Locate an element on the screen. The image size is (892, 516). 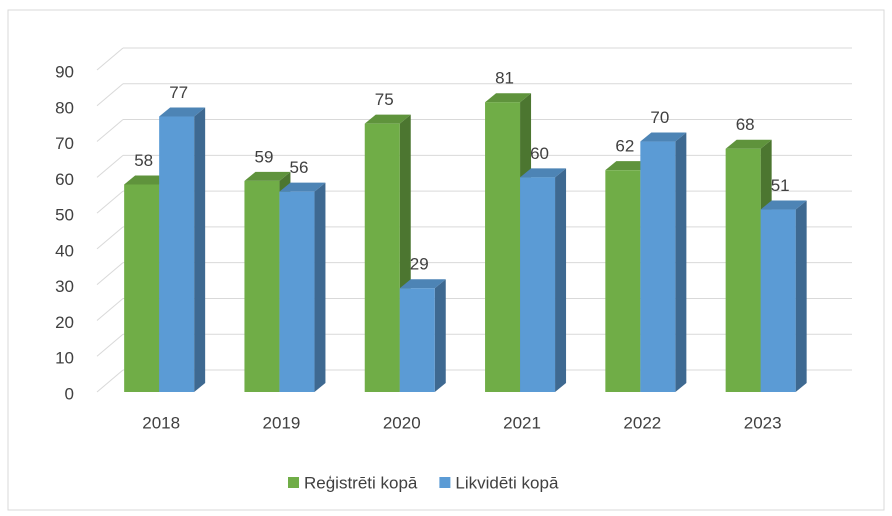
data-label: 51 is located at coordinates (780, 185).